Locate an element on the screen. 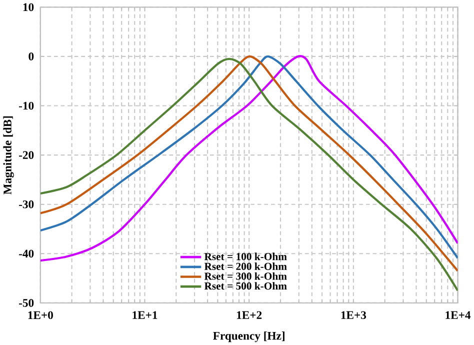  x-tick-label: 1E+0 is located at coordinates (40, 315).